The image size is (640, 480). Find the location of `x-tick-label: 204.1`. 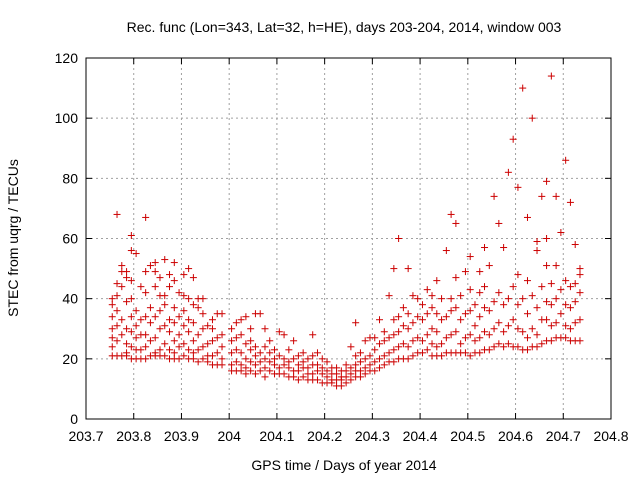

x-tick-label: 204.1 is located at coordinates (276, 436).